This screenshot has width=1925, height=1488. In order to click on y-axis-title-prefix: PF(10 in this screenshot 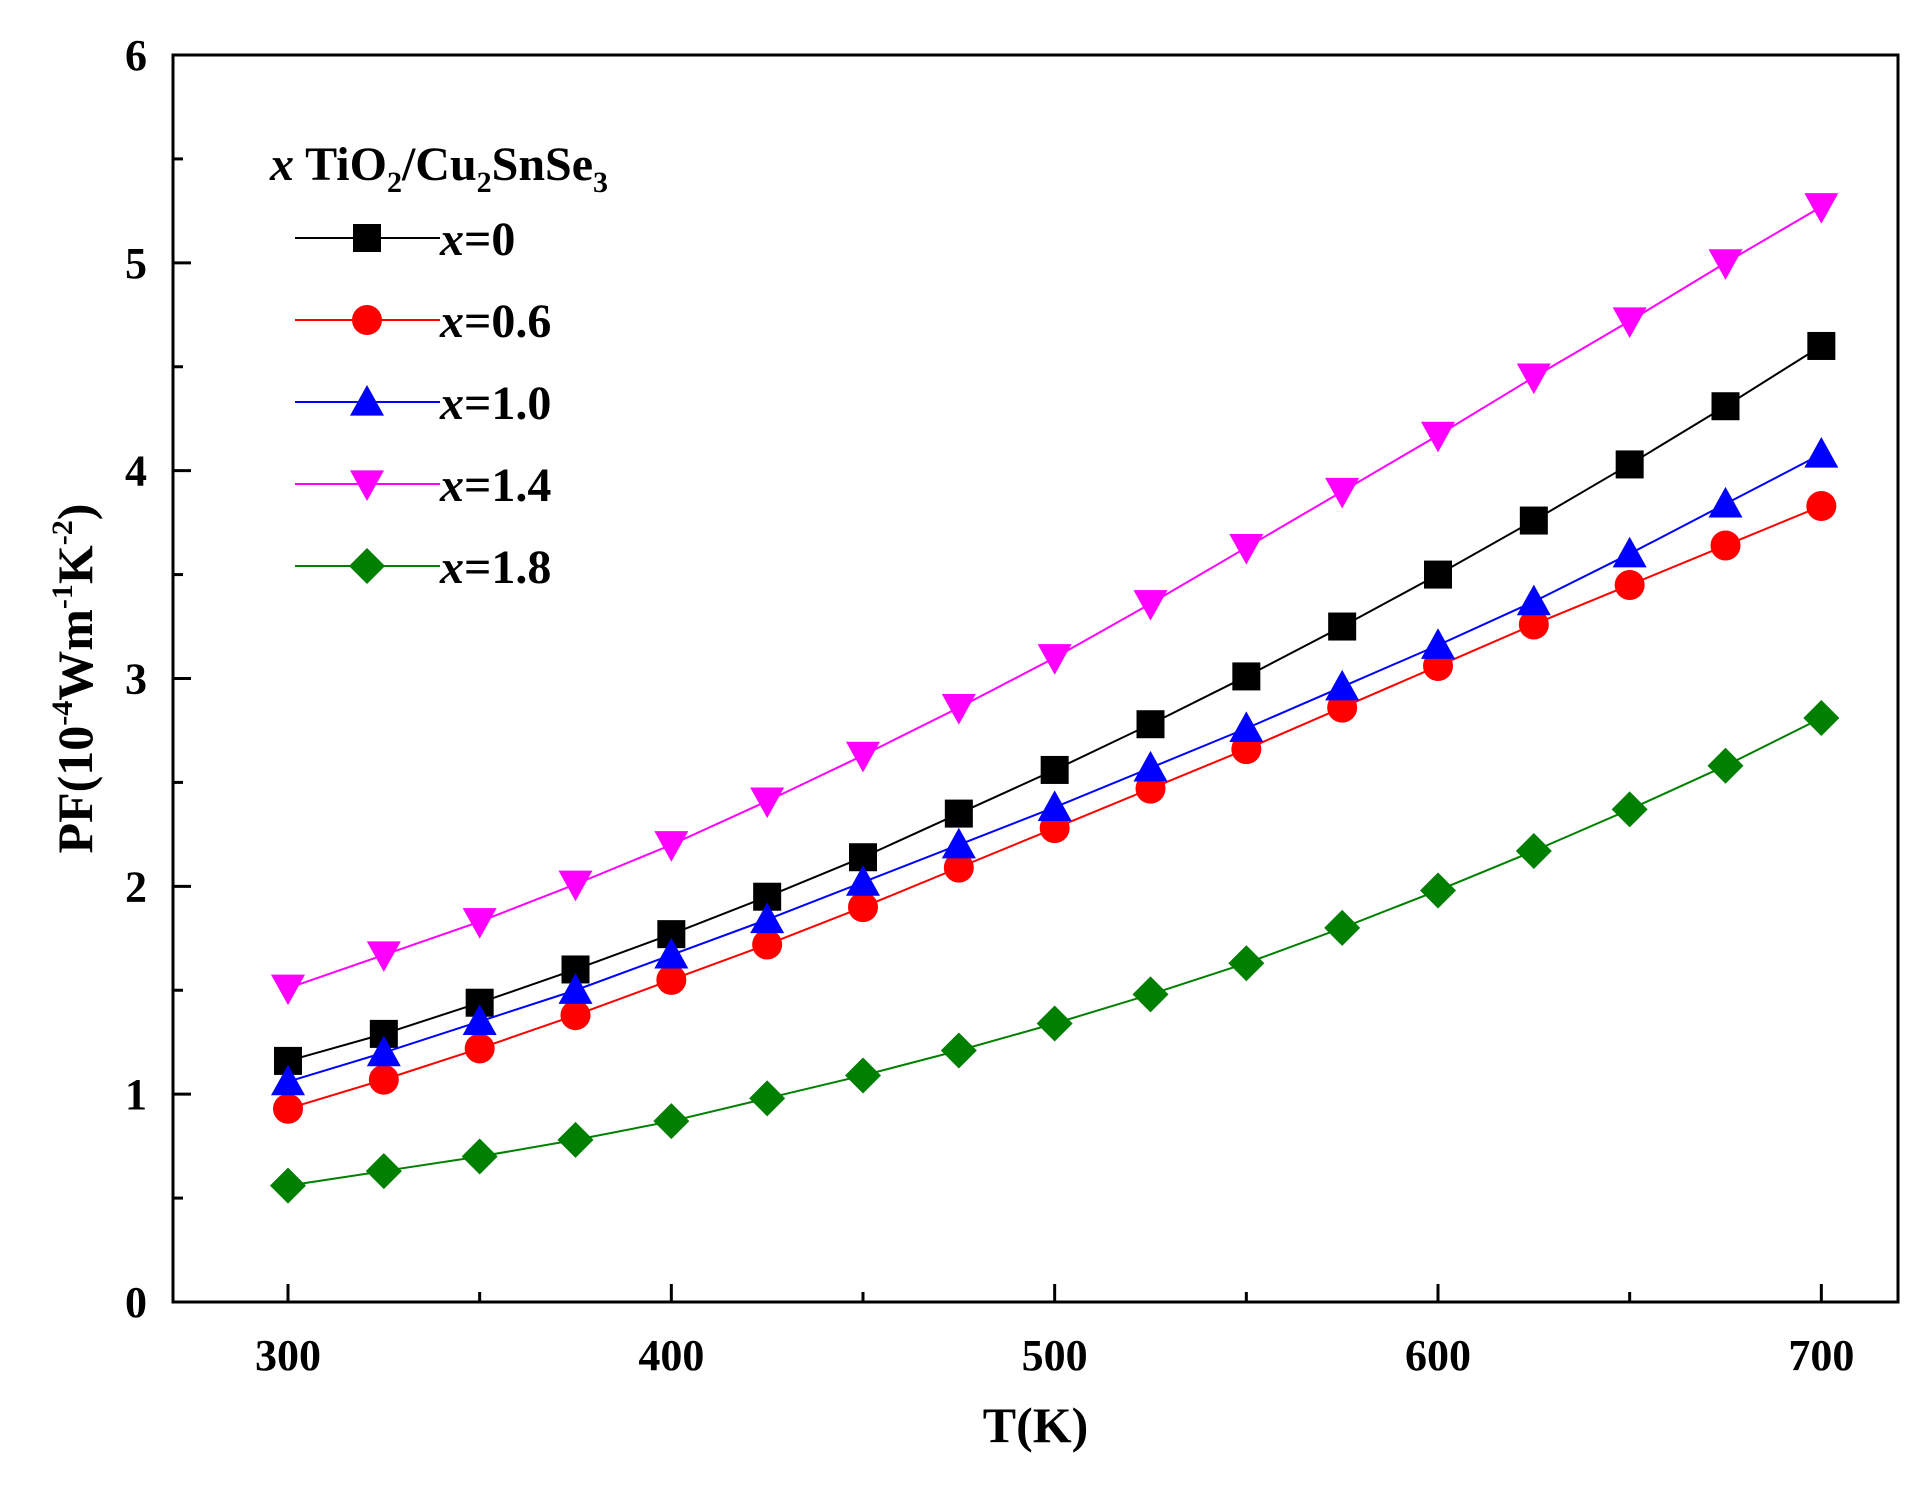, I will do `click(75, 790)`.